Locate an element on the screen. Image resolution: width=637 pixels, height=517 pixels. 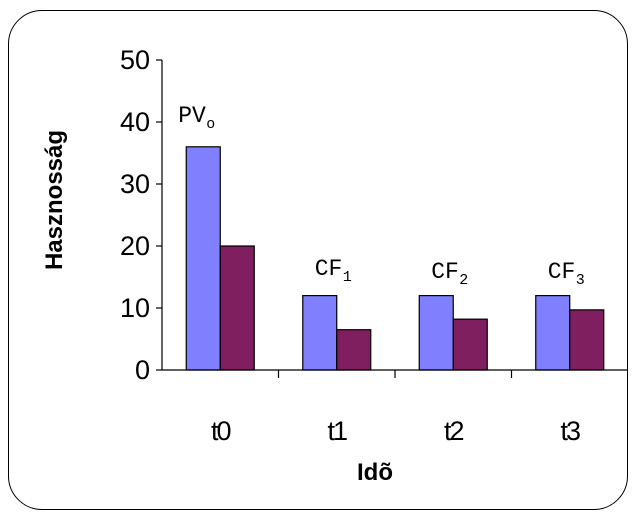
y-tick-label: 20 is located at coordinates (135, 246).